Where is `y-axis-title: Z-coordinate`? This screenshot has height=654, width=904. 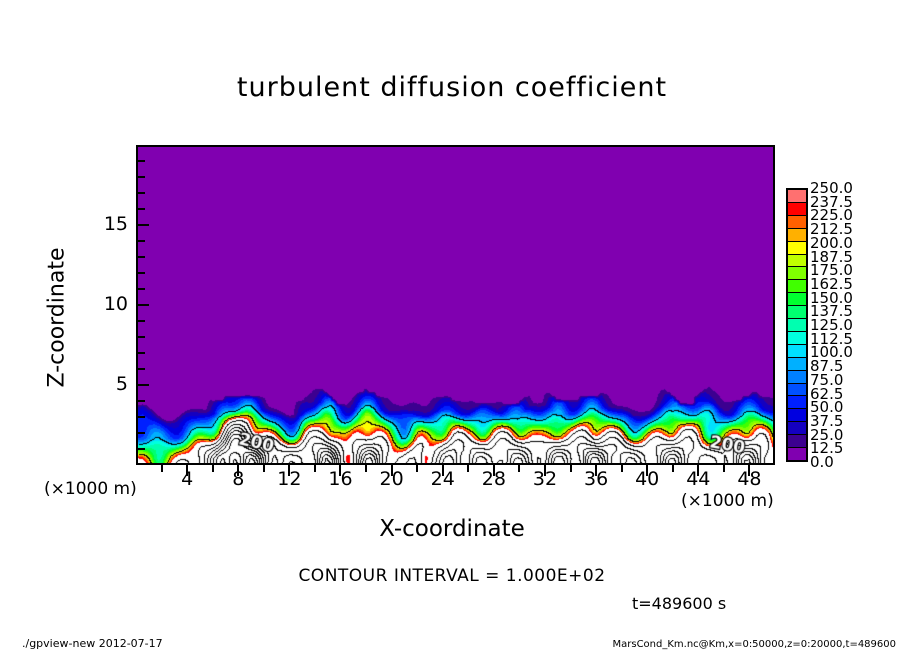 y-axis-title: Z-coordinate is located at coordinates (57, 317).